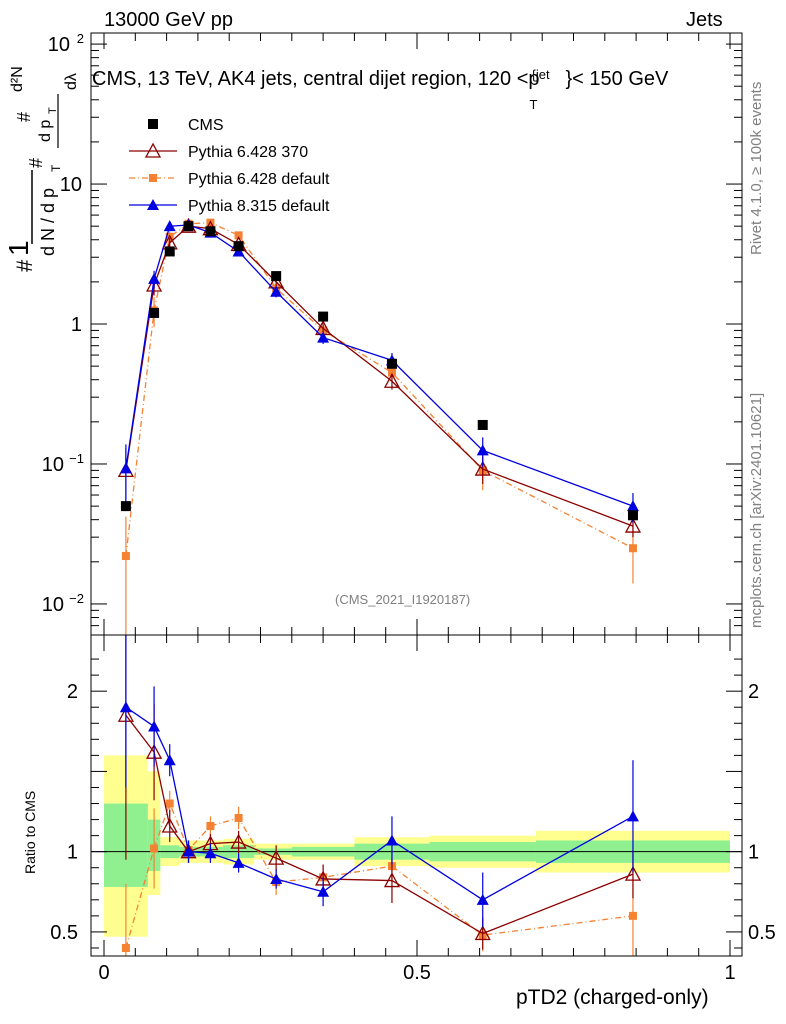  Describe the element at coordinates (248, 152) in the screenshot. I see `legend-label-py6_370: Pythia 6.428 370` at that location.